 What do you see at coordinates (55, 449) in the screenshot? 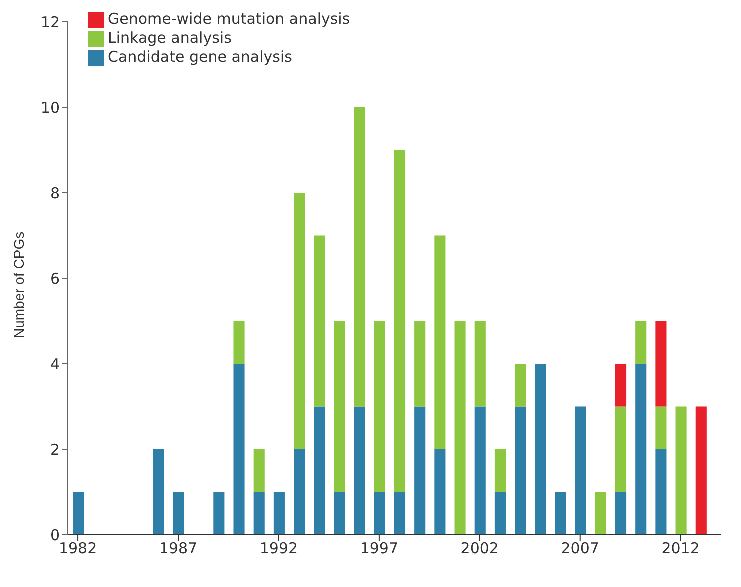
I see `y-tick-label: 2` at bounding box center [55, 449].